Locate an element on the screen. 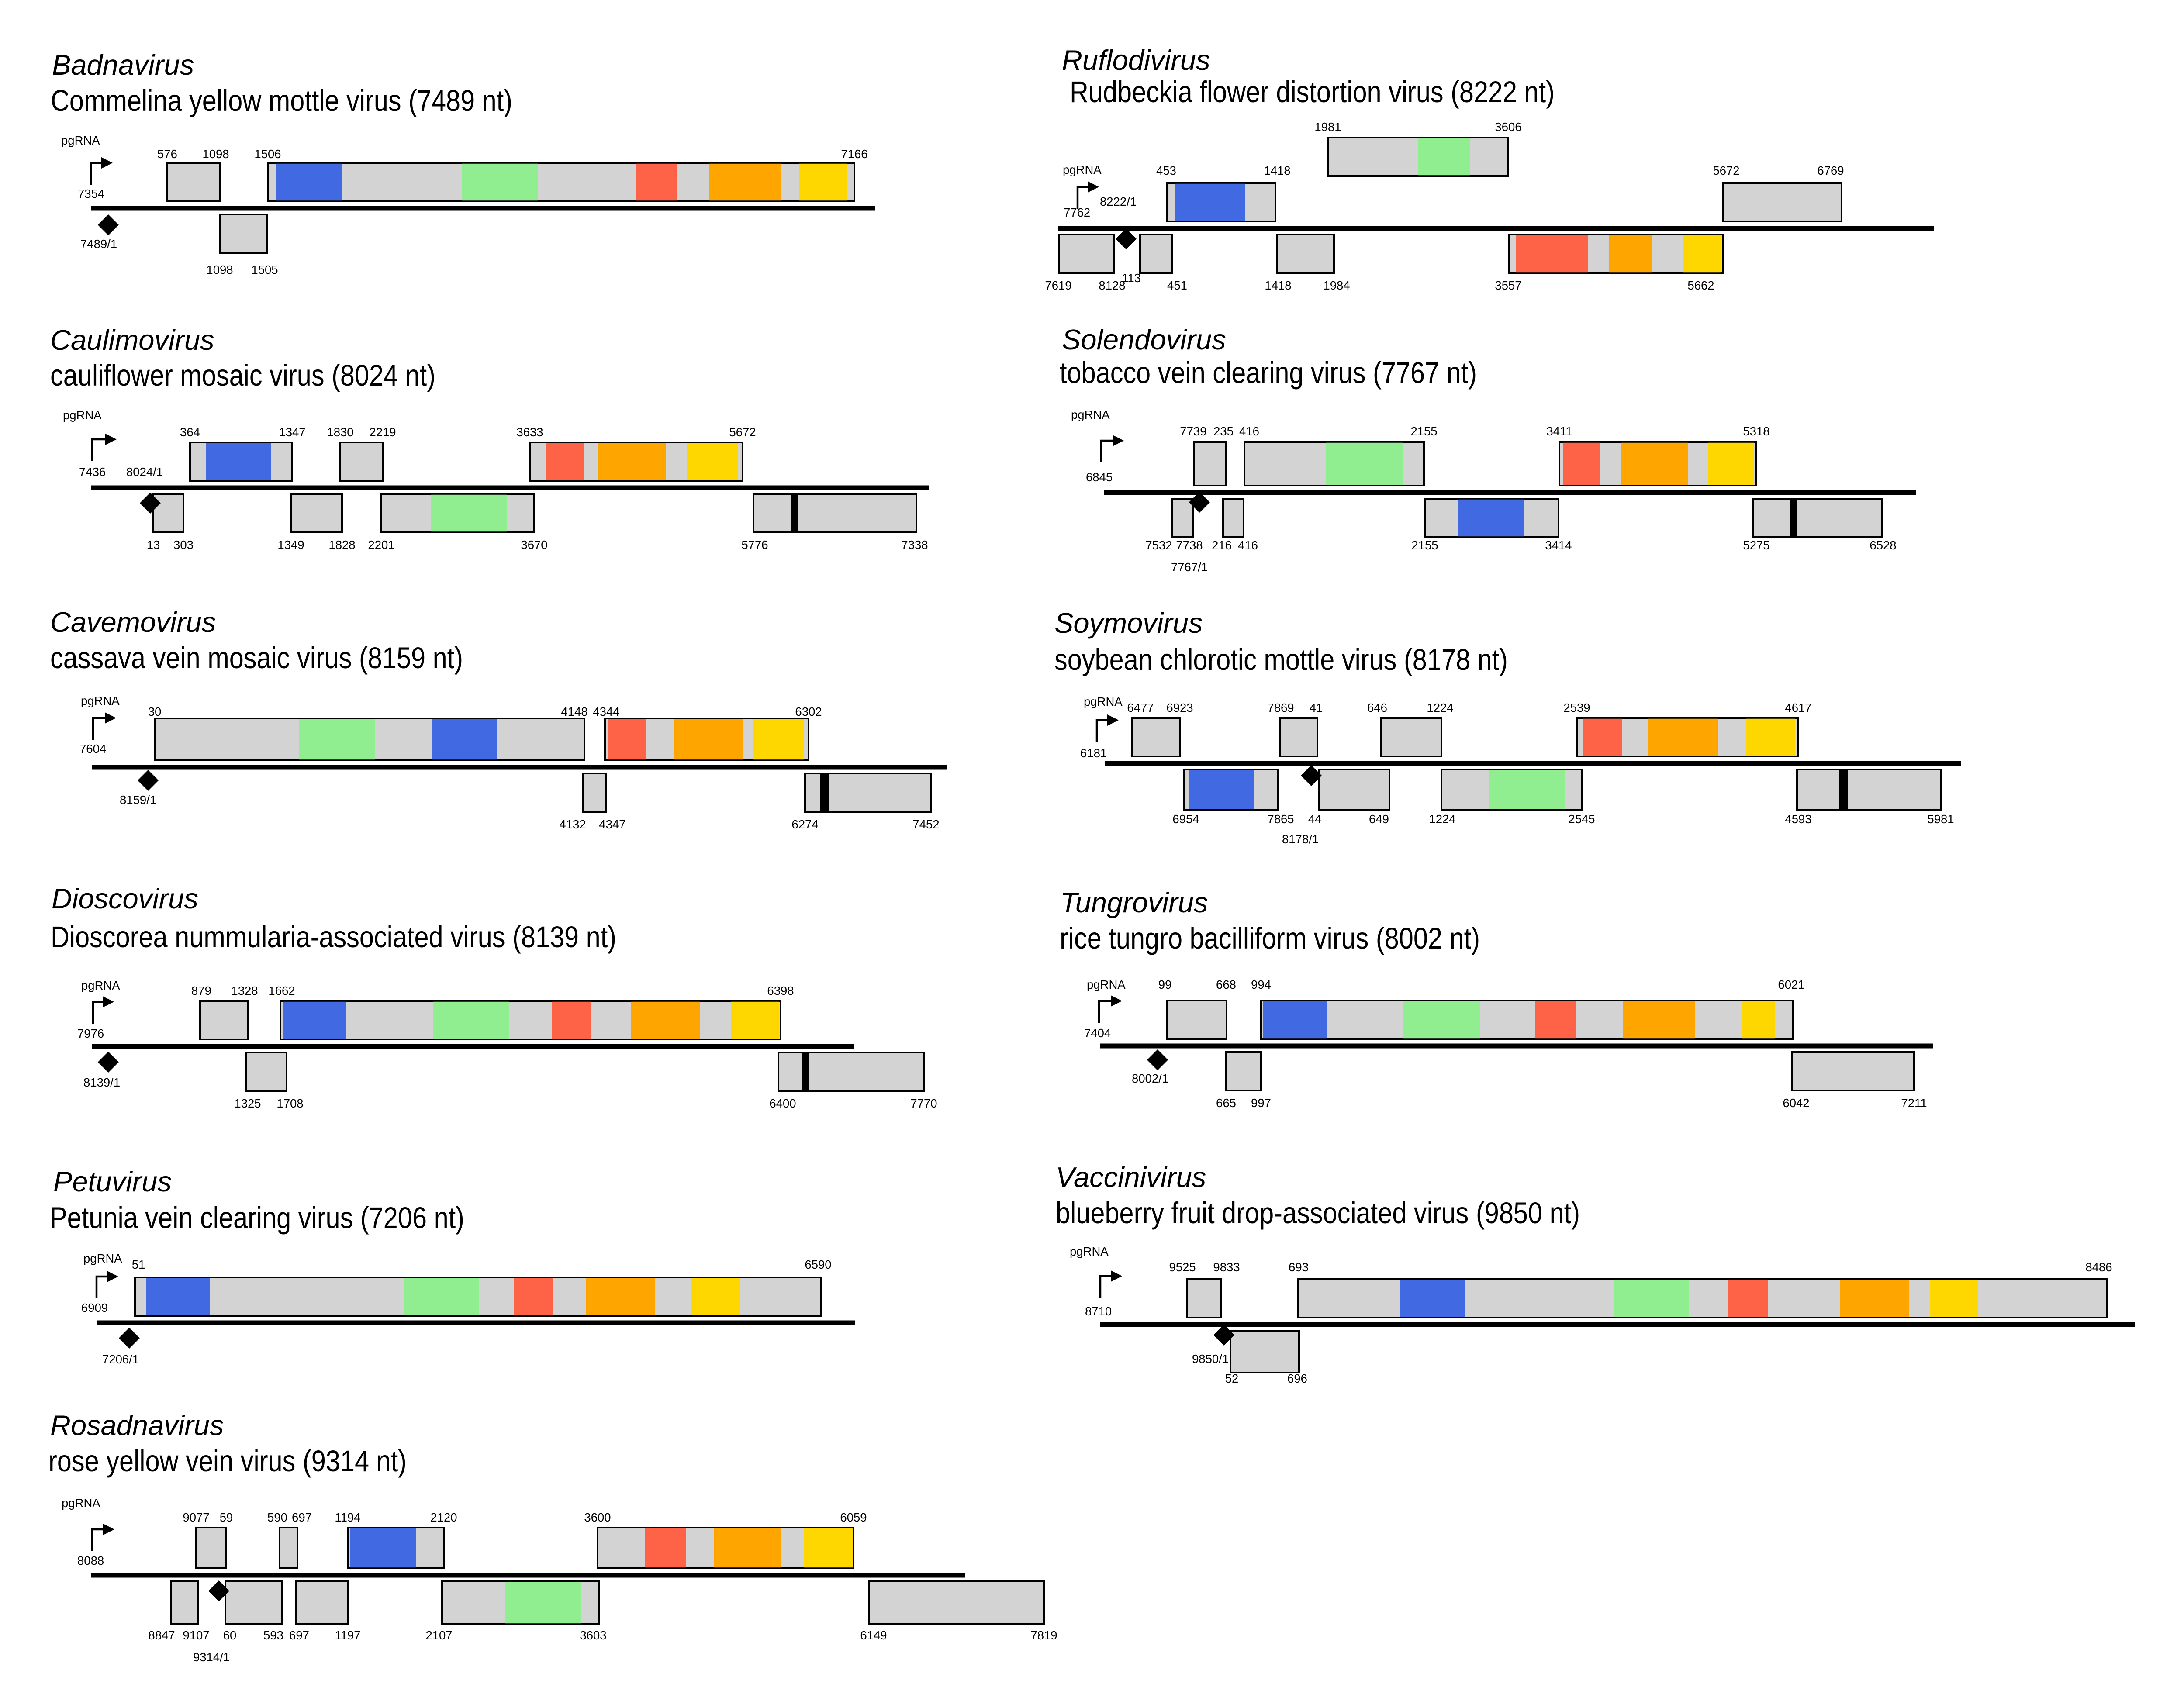  svg-text: 4617 is located at coordinates (1798, 708).